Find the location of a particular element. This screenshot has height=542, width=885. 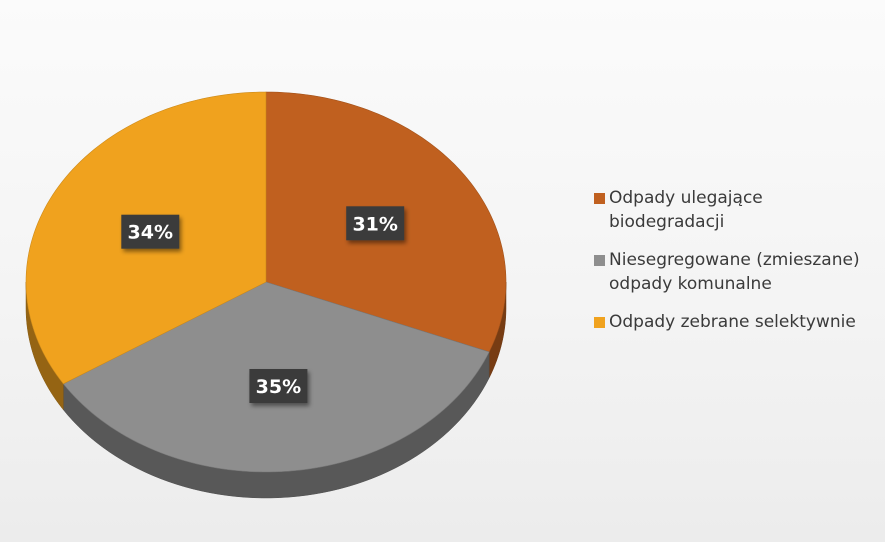

data-label-box-selective is located at coordinates (150, 231).